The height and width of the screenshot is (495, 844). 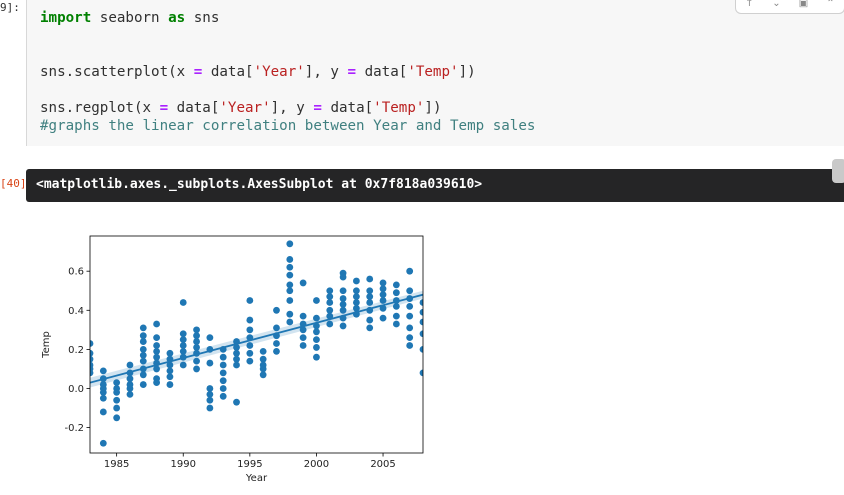 I want to click on line3-c: ], y, so click(x=292, y=108).